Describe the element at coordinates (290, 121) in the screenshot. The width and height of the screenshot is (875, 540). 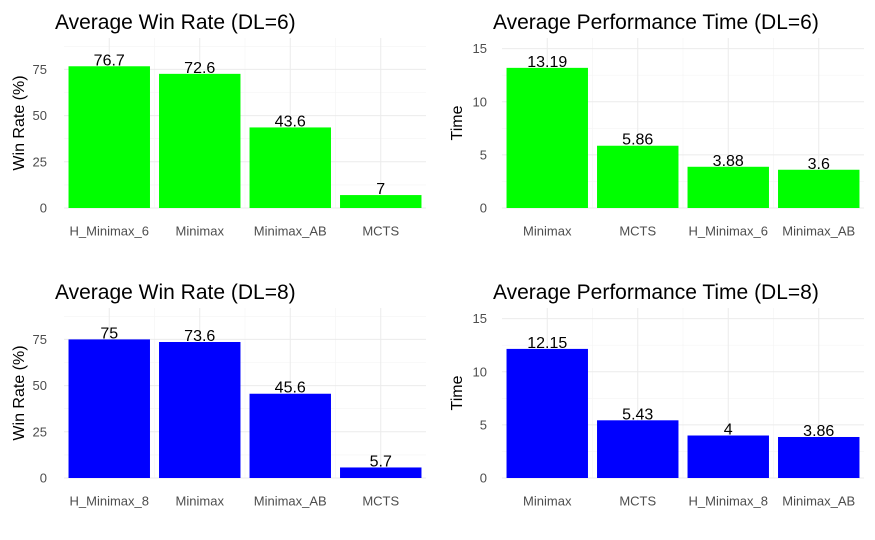
I see `data-label: 43.6` at that location.